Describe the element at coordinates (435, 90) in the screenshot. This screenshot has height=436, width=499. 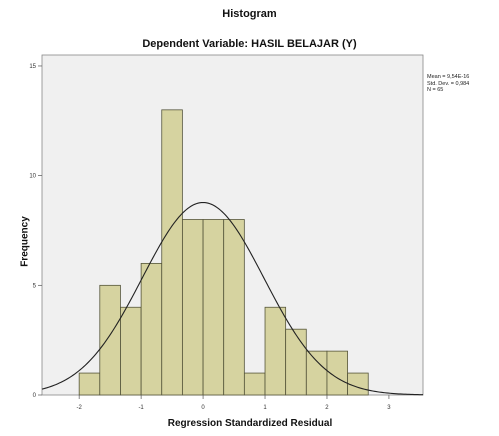
I see `stats-n: N = 65` at that location.